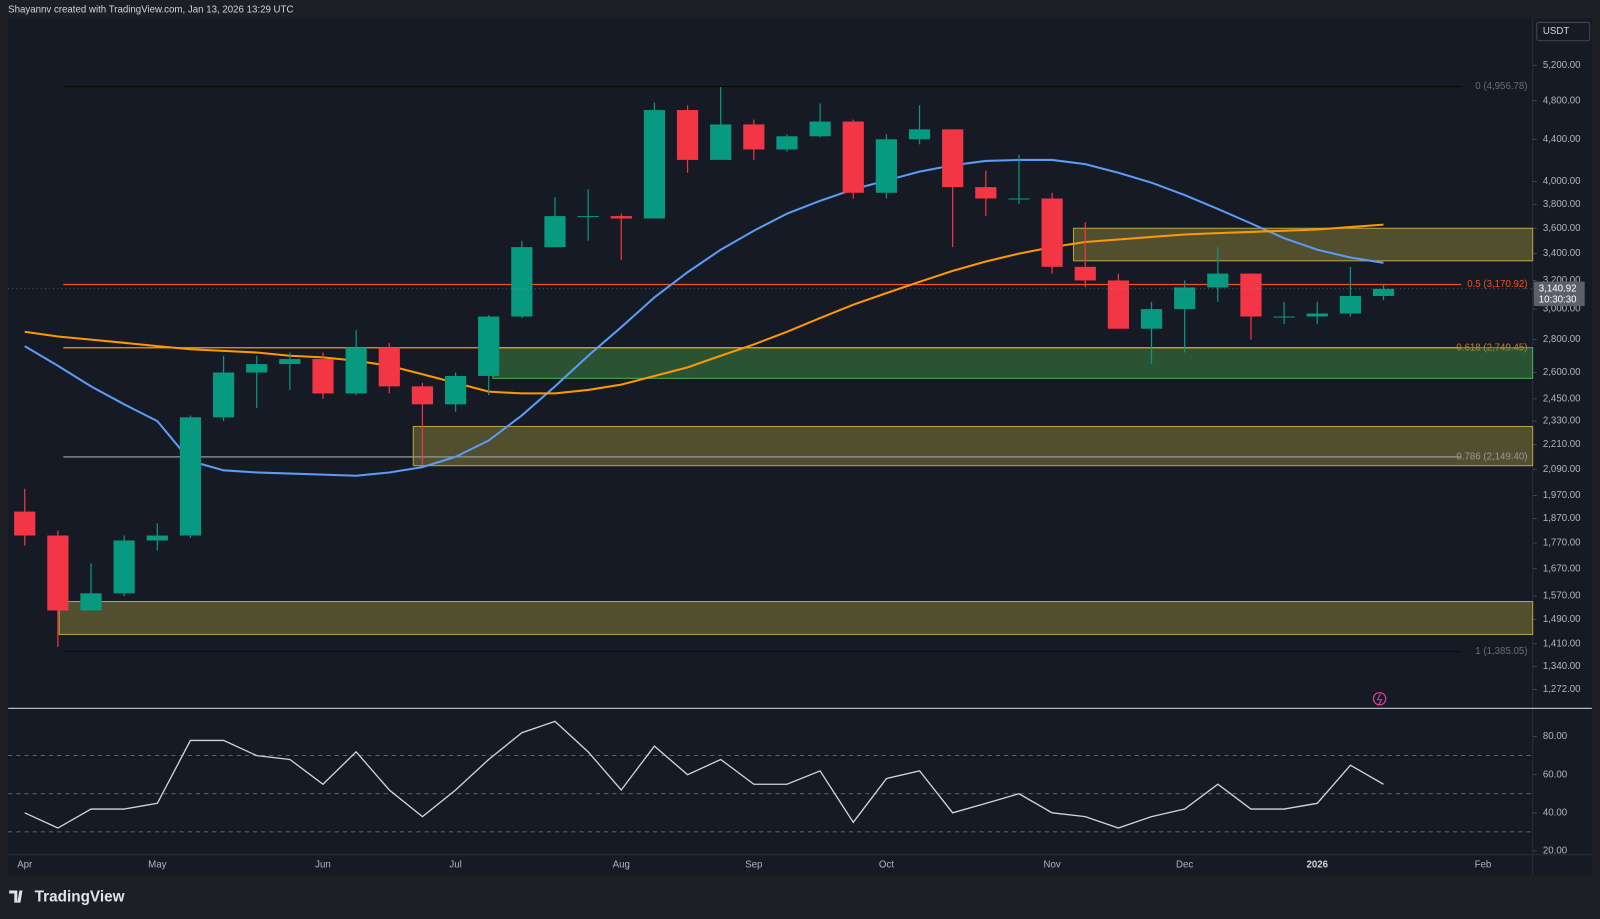 The height and width of the screenshot is (919, 1600). Describe the element at coordinates (1562, 689) in the screenshot. I see `y-tick-label: 1,272.00` at that location.